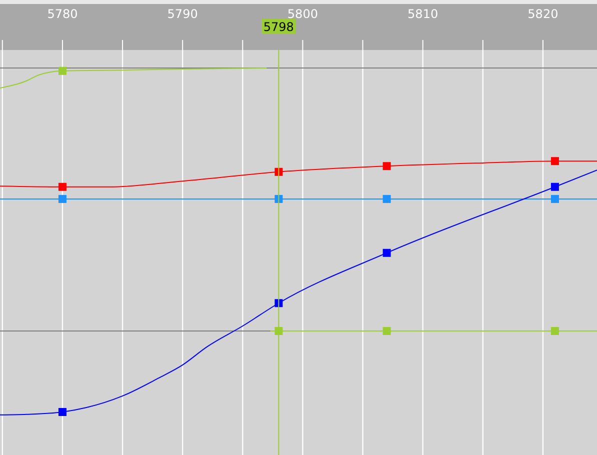  I want to click on x-tick-label: 5820, so click(543, 14).